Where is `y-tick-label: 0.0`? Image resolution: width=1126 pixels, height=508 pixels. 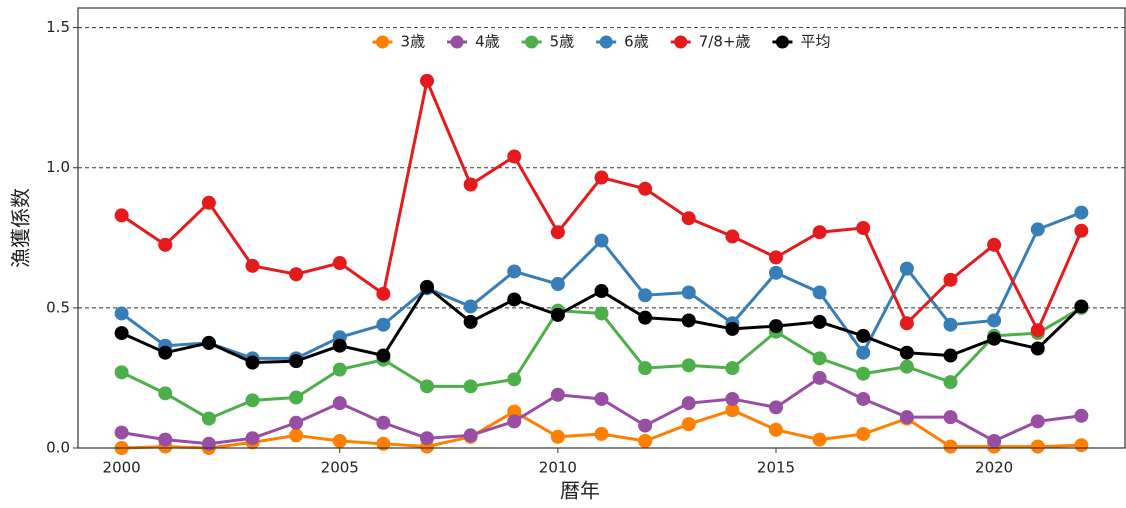 y-tick-label: 0.0 is located at coordinates (58, 448).